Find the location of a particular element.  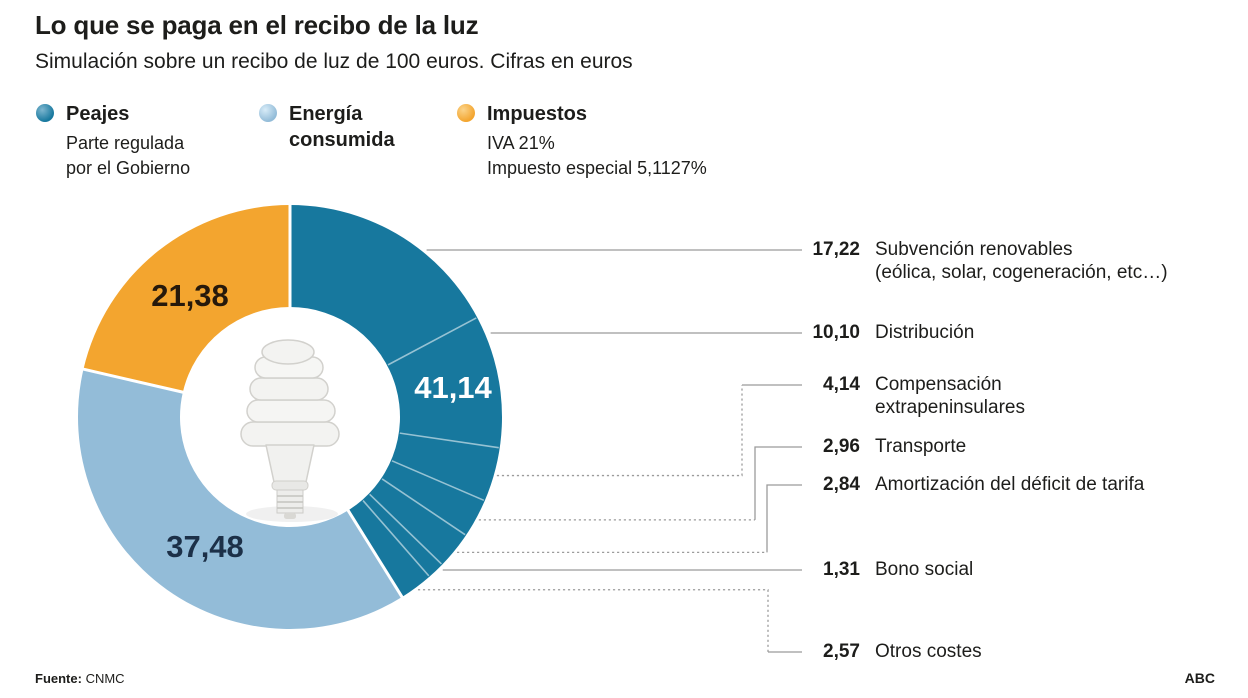

peajes-color-dot-icon is located at coordinates (45, 113).